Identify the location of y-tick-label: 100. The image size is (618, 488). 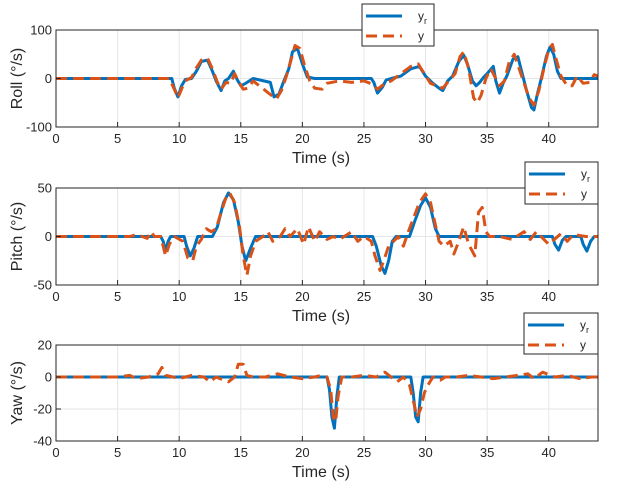
(41, 30).